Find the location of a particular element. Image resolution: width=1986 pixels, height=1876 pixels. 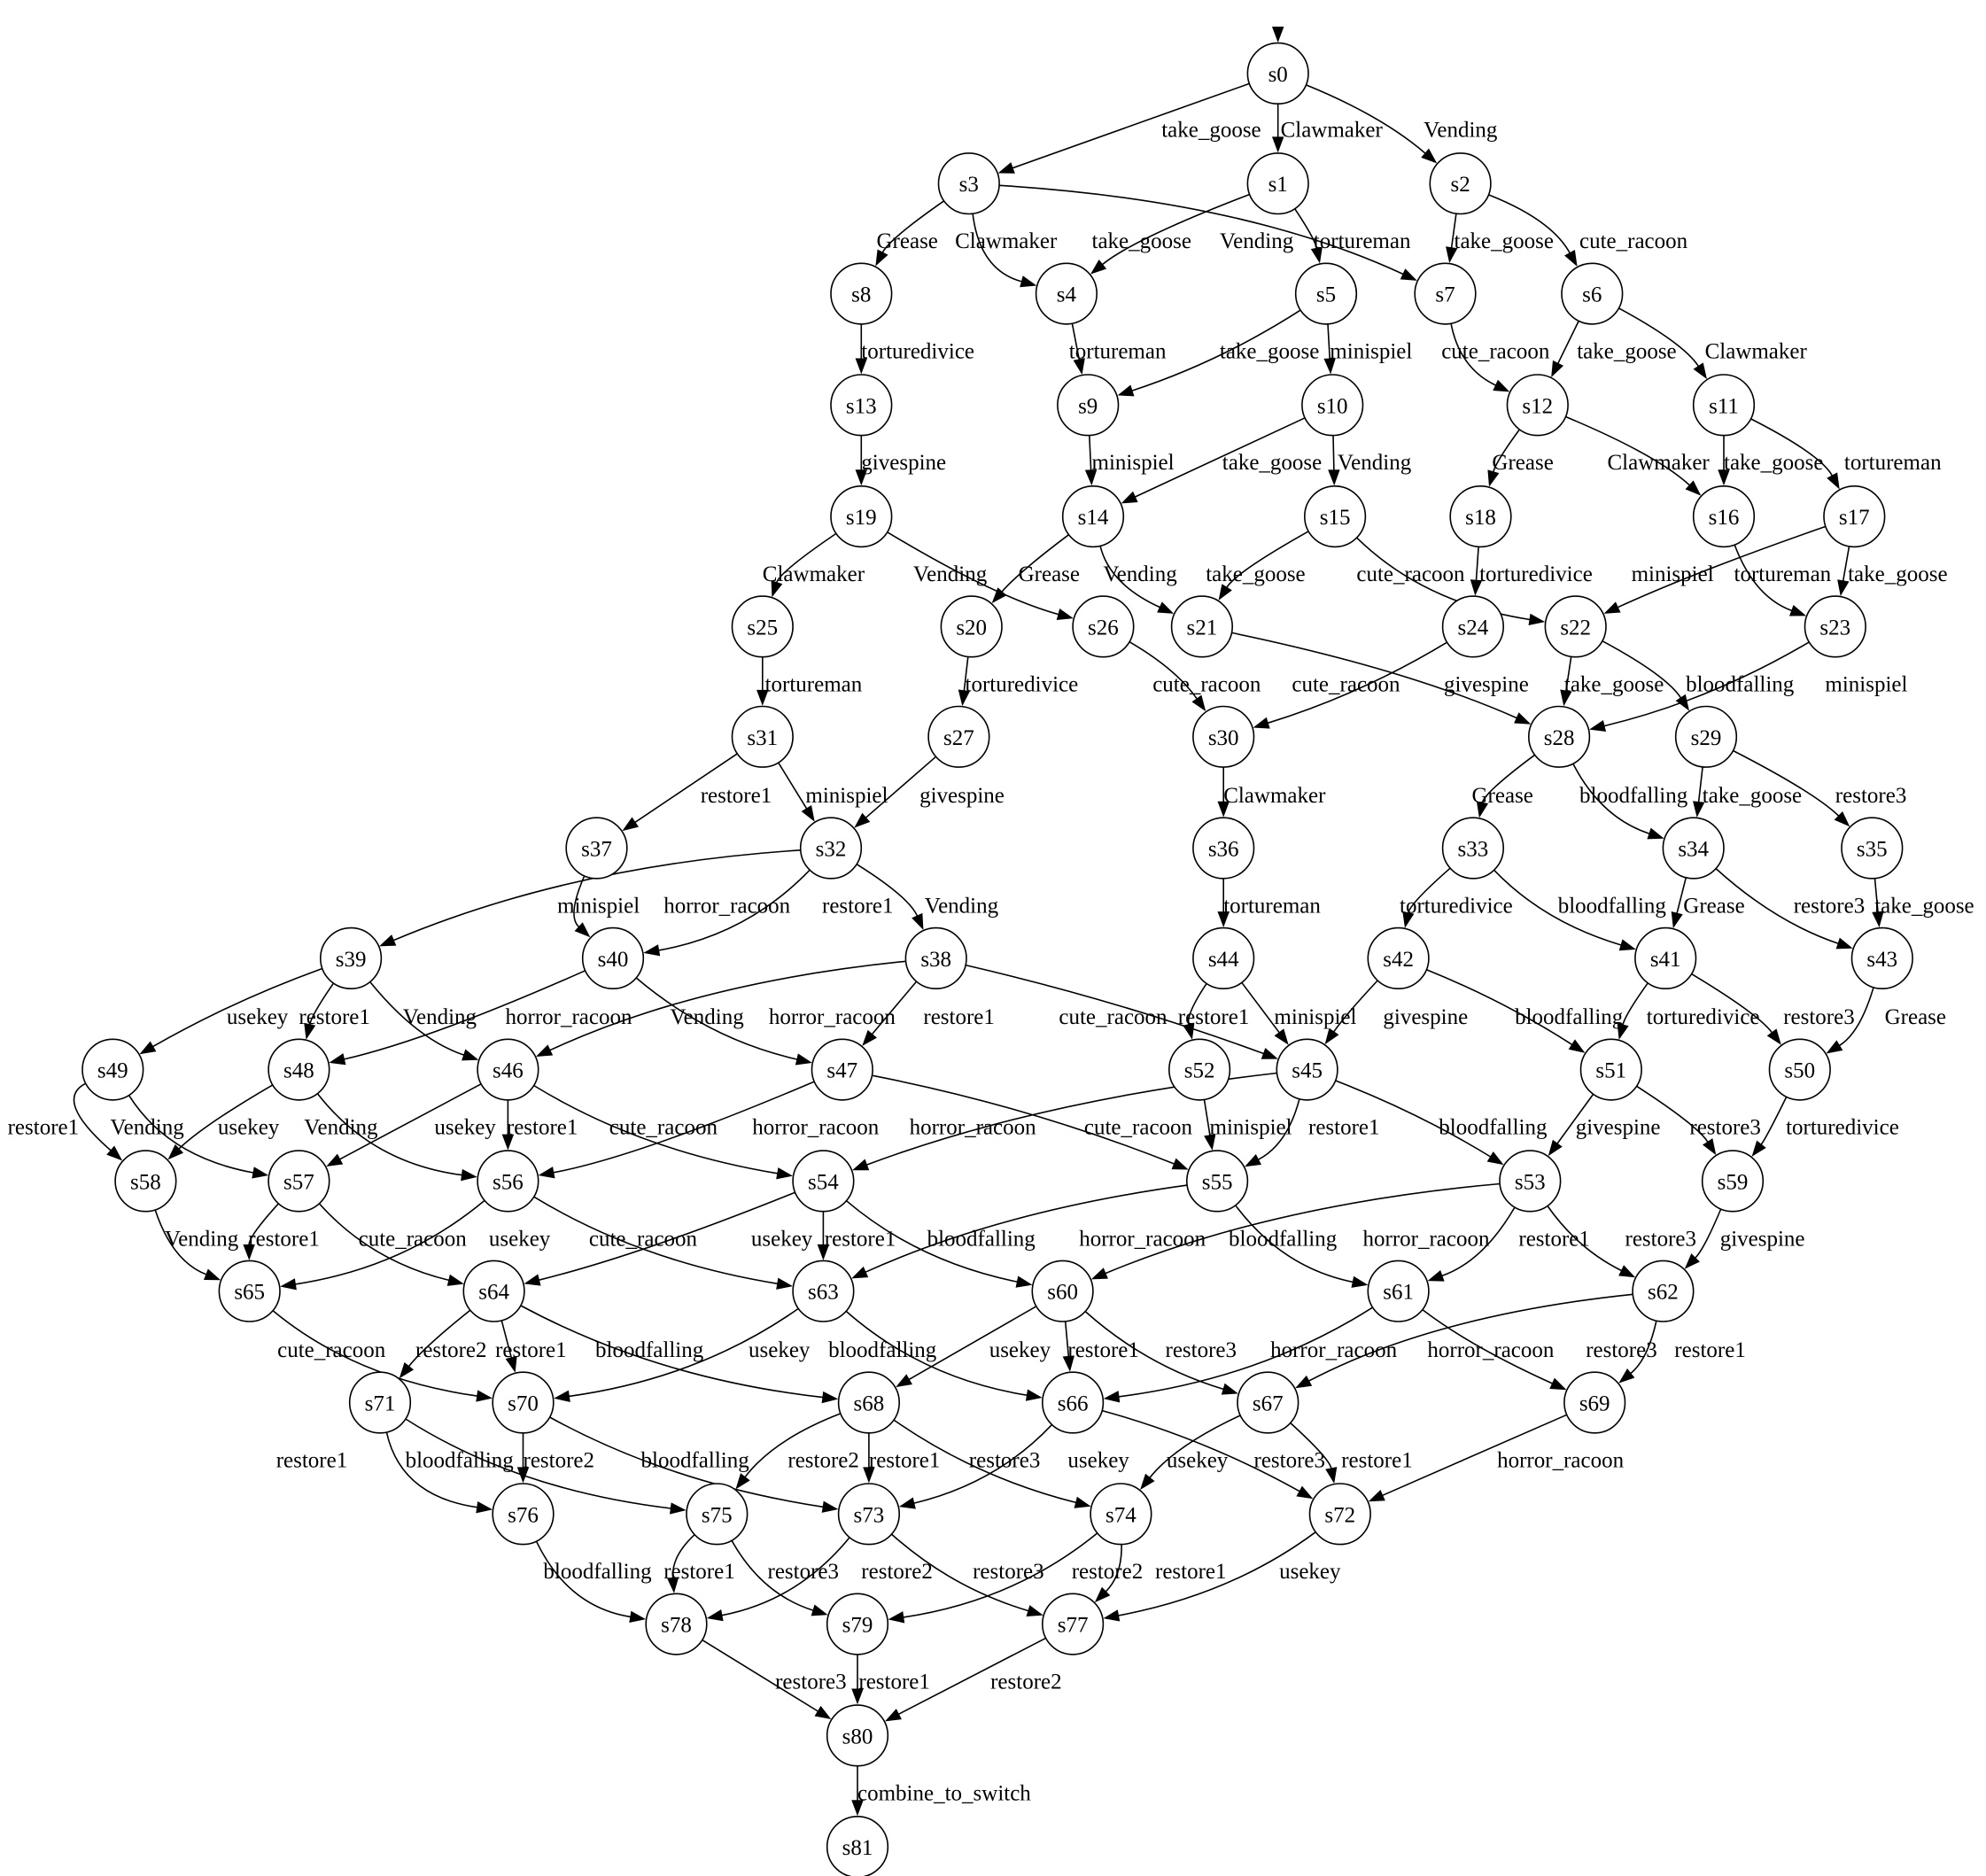

edge-s73-s77-line is located at coordinates (959, 1572).